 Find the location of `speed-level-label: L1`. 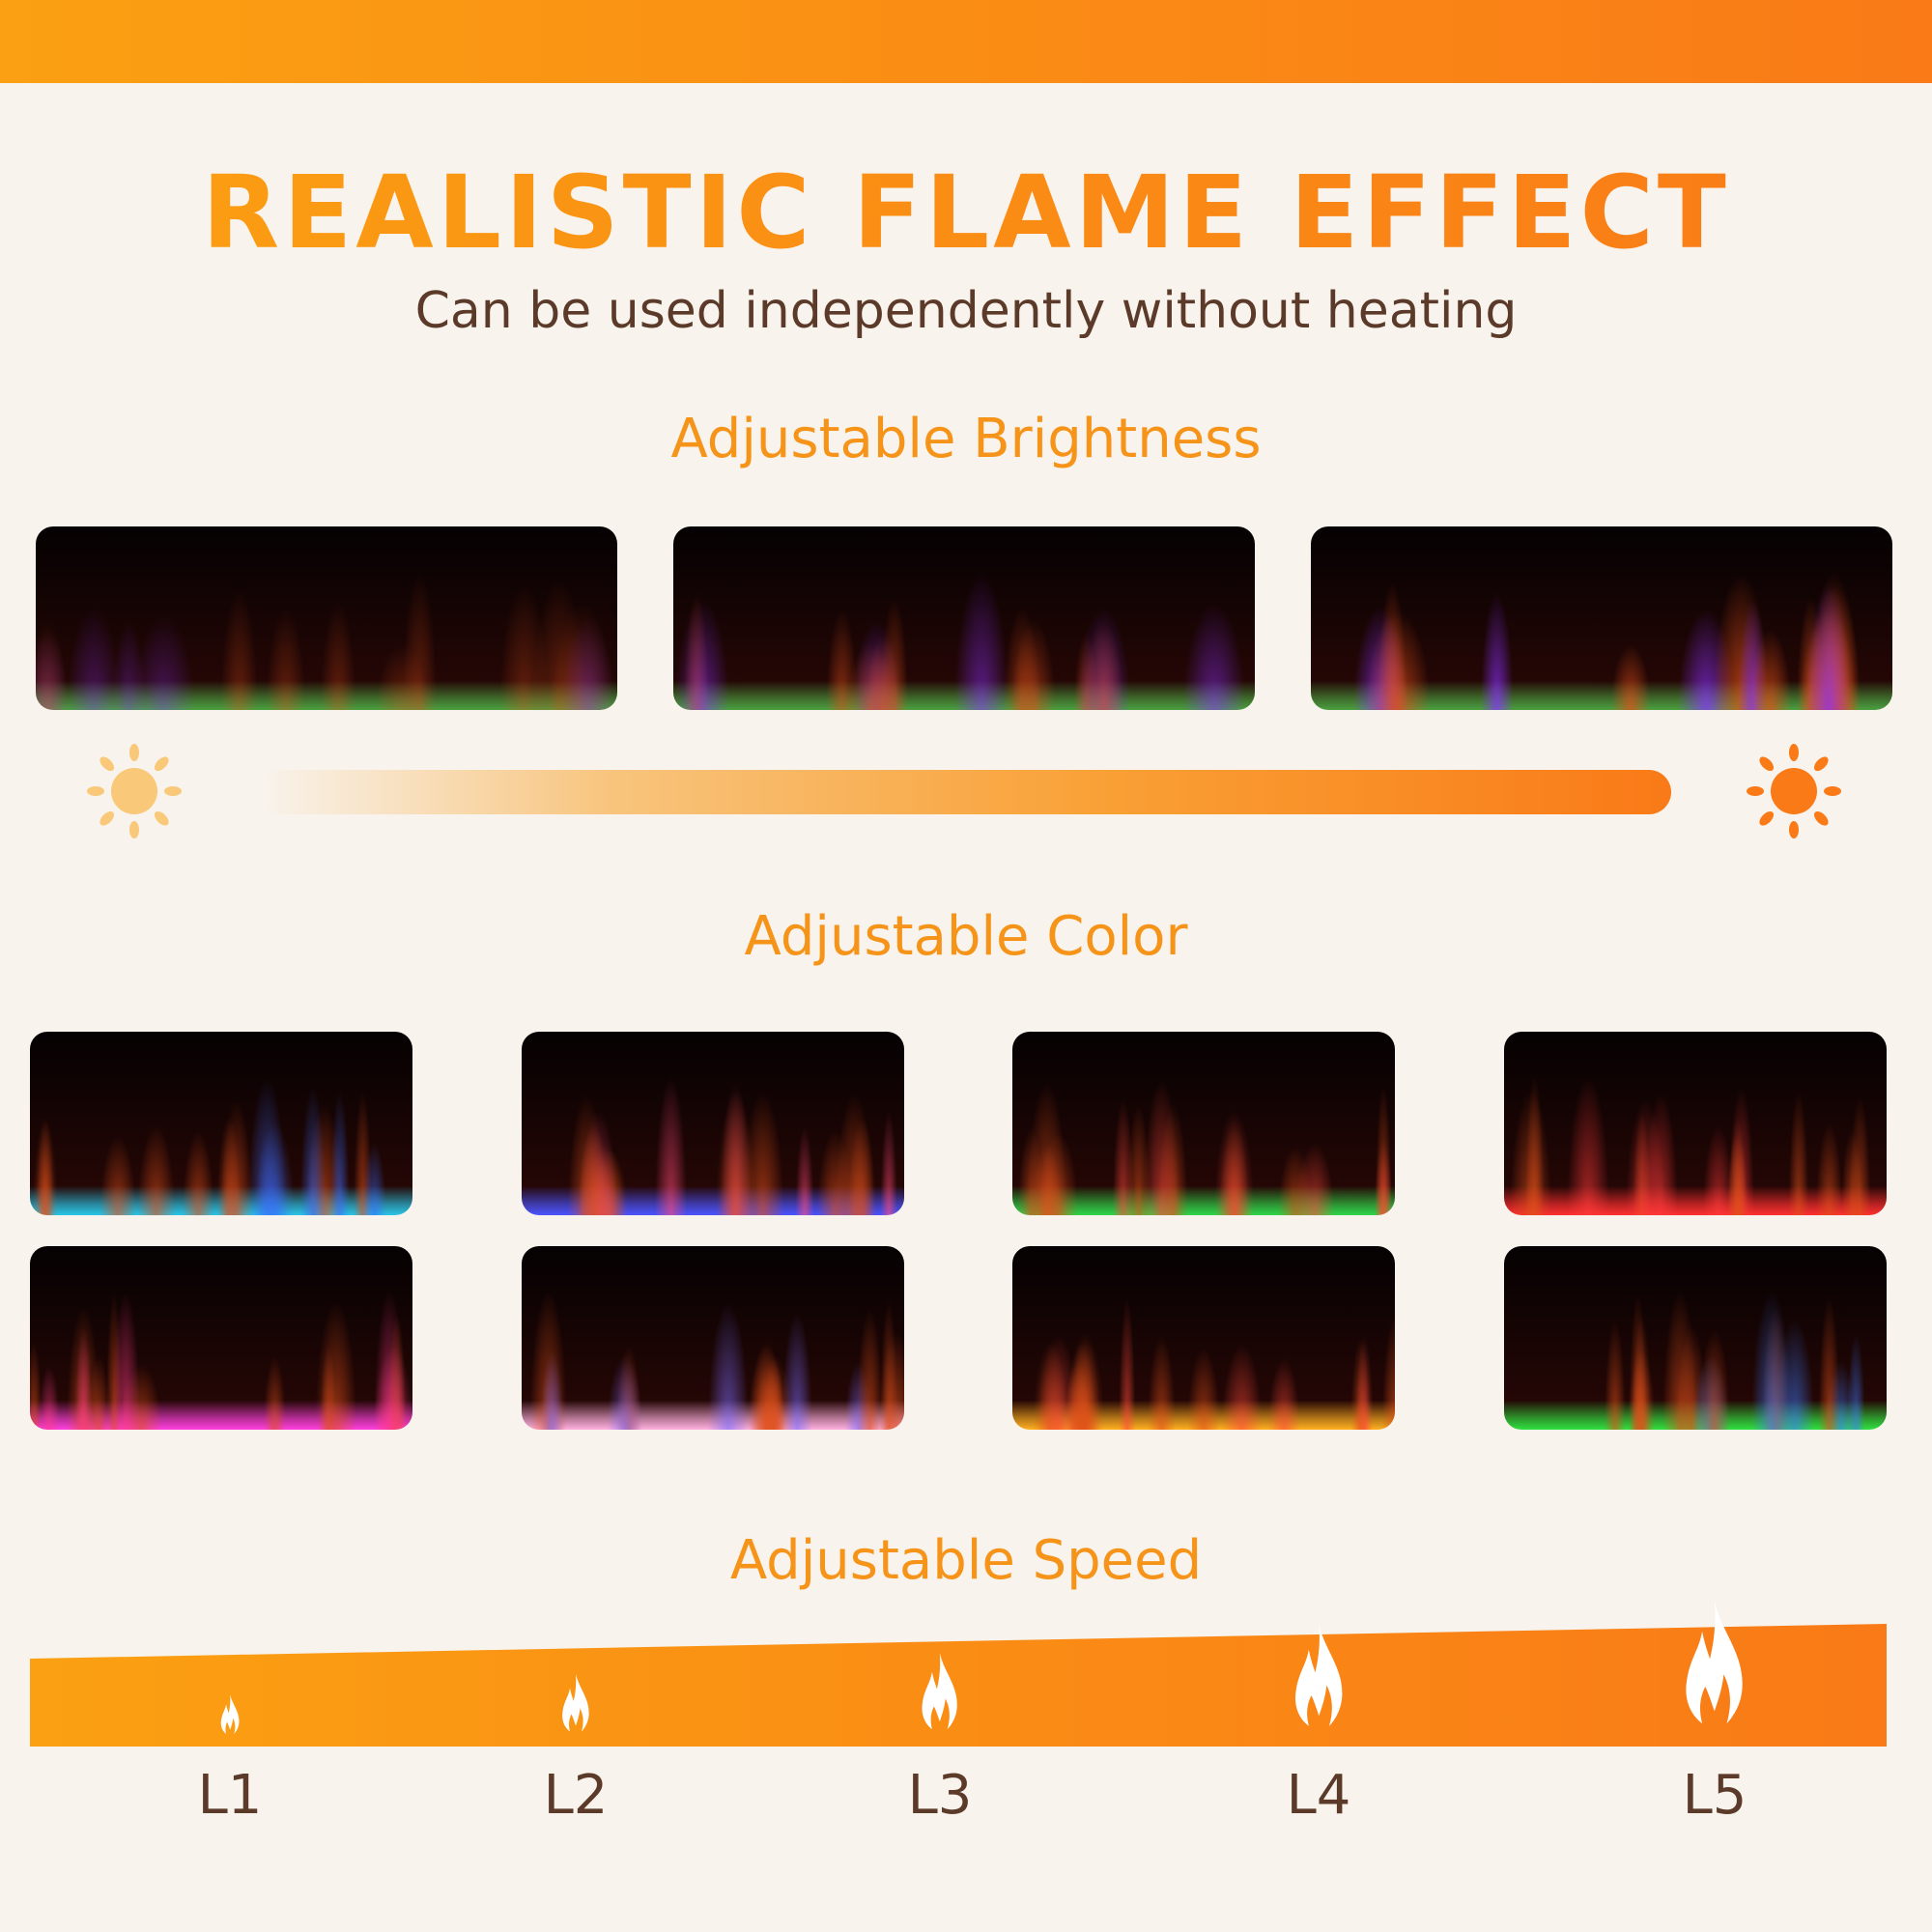

speed-level-label: L1 is located at coordinates (230, 1795).